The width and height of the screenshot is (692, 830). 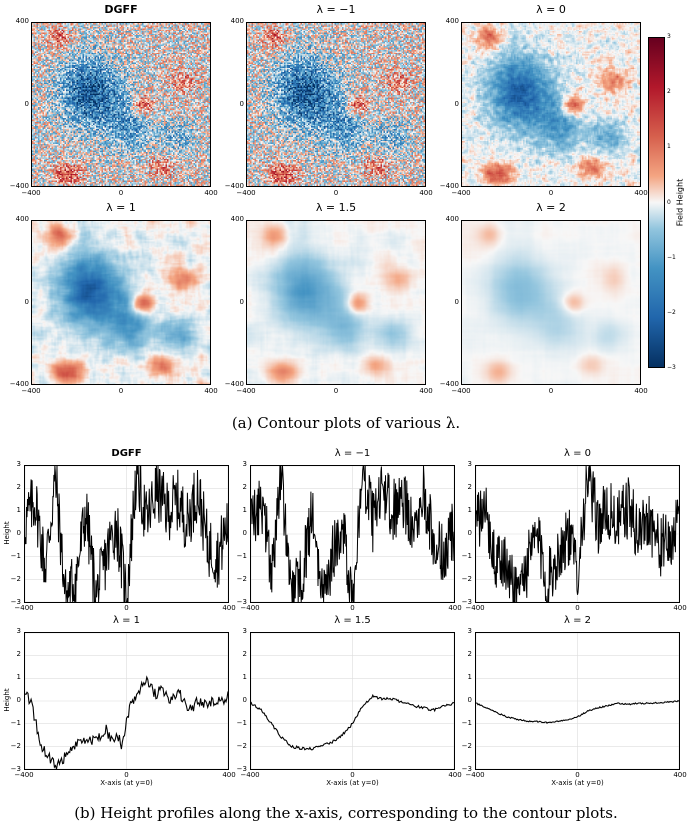 I want to click on colorbar-gradient, so click(x=656, y=202).